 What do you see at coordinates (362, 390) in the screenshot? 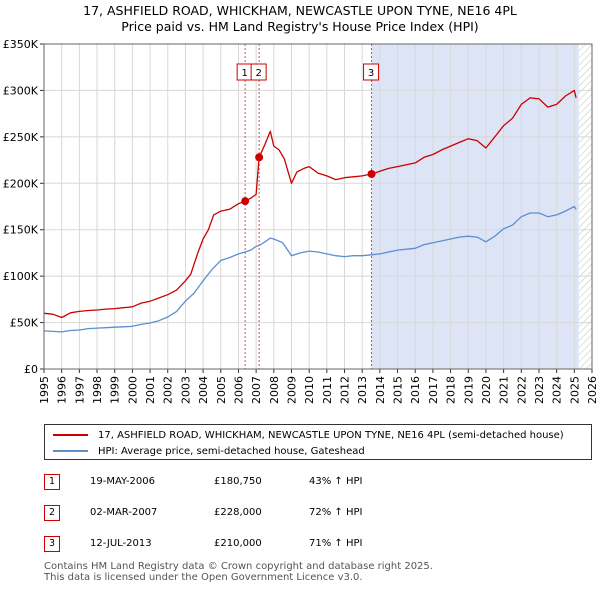
I see `x-tick-label: 2013` at bounding box center [362, 390].